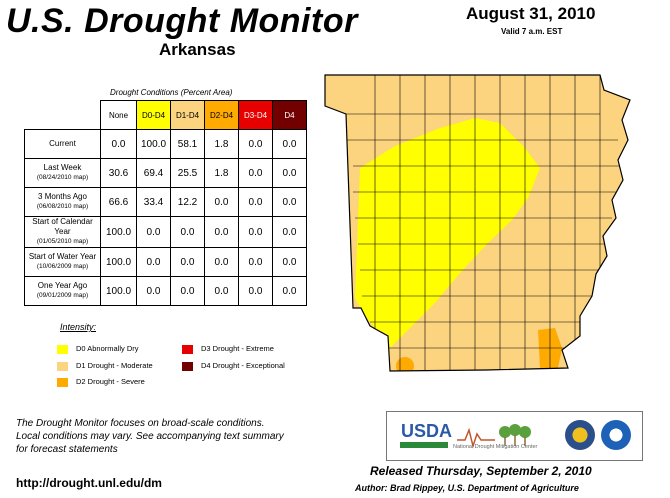  Describe the element at coordinates (62, 349) in the screenshot. I see `legend-swatch-d0` at that location.